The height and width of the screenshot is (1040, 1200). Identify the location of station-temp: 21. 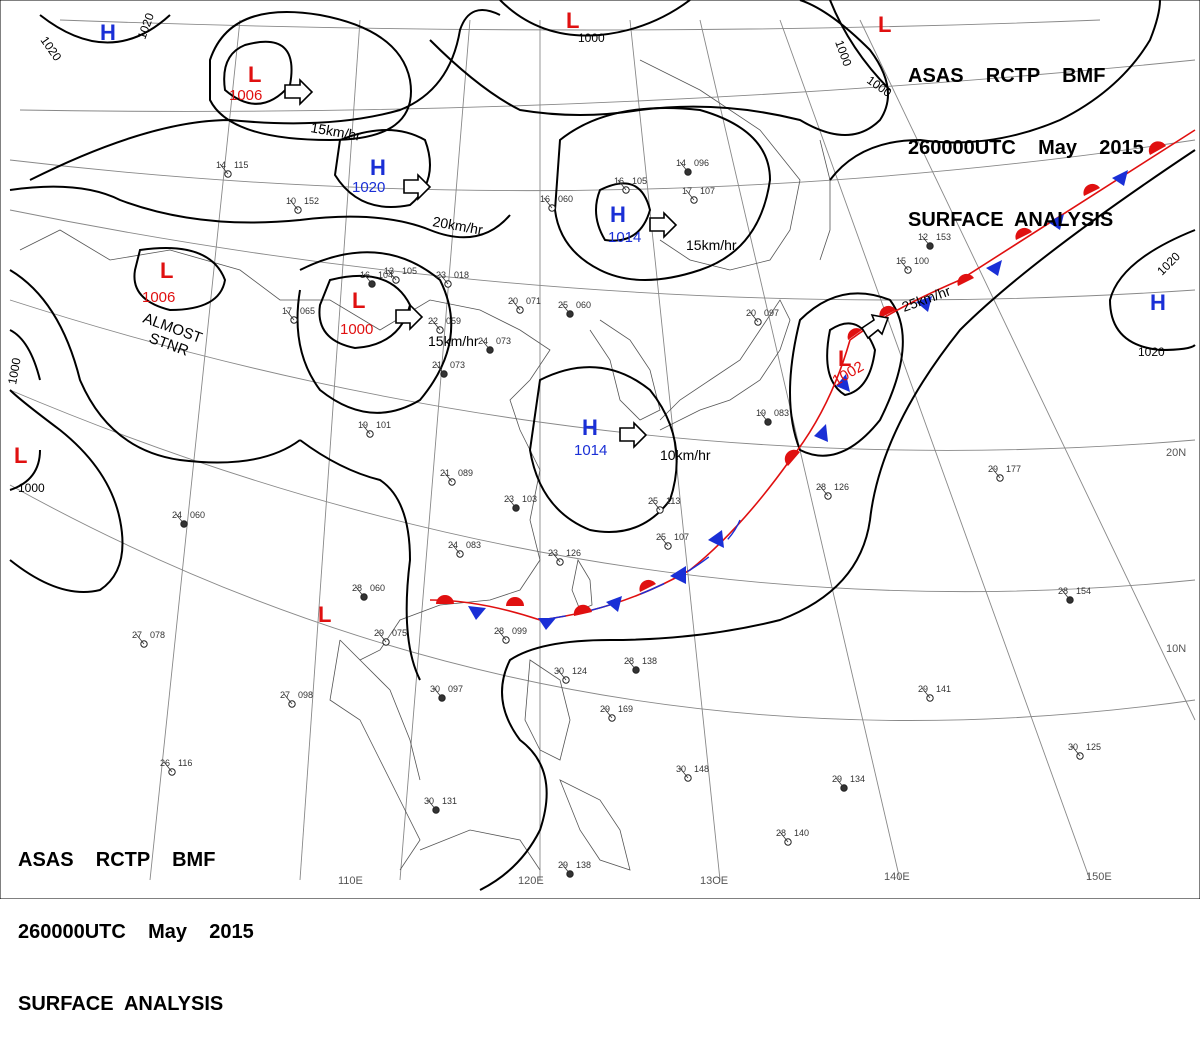
(437, 365).